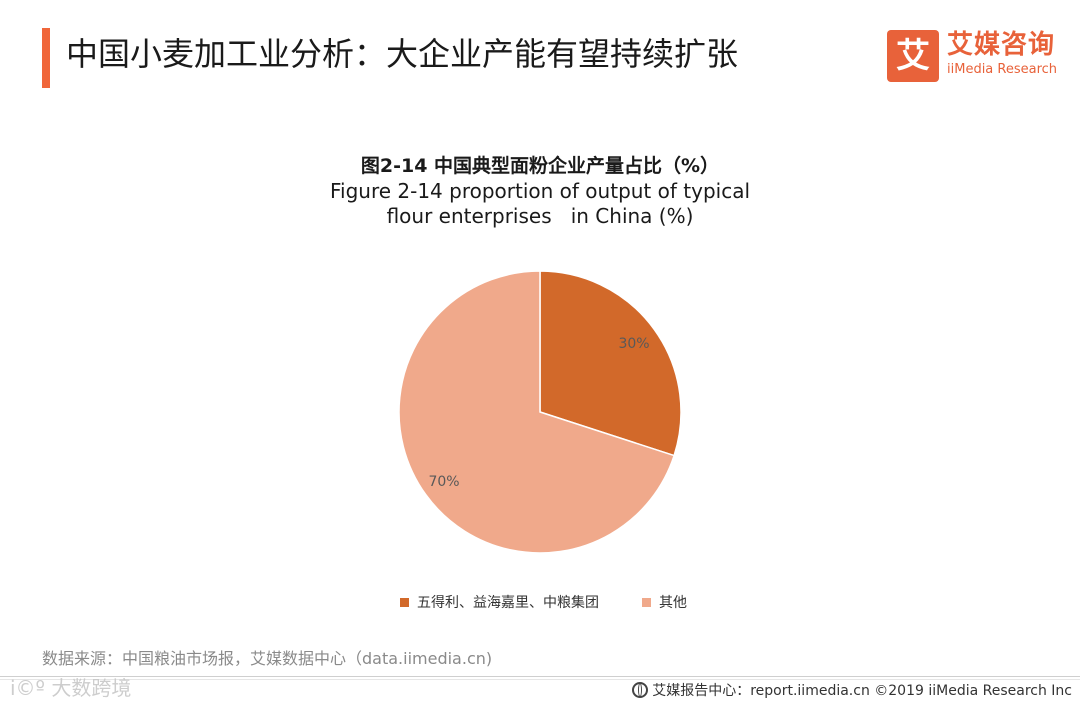  I want to click on footer-divider-secondary, so click(540, 679).